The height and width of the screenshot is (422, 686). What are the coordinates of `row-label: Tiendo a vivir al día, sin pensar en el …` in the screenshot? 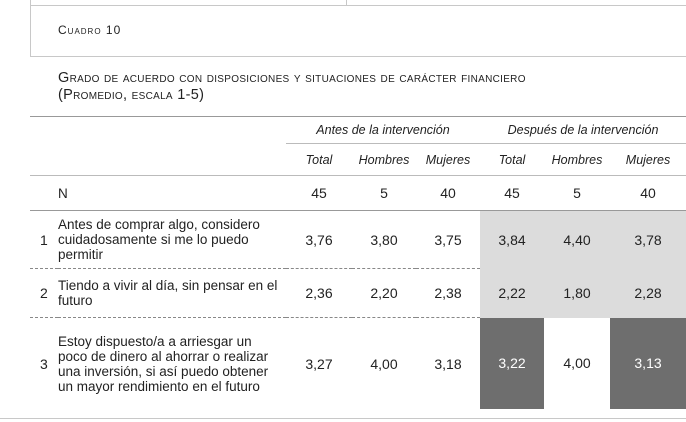 It's located at (172, 293).